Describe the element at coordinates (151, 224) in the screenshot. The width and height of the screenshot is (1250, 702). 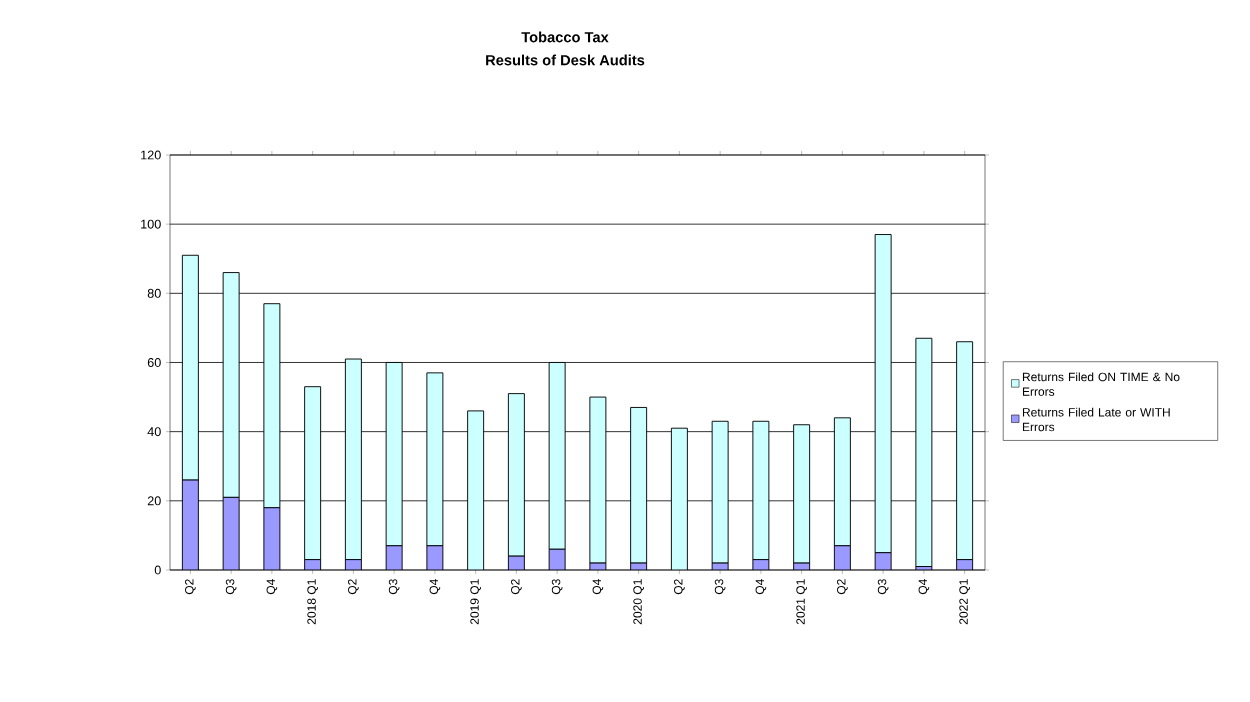
I see `y-tick-label: 100` at that location.